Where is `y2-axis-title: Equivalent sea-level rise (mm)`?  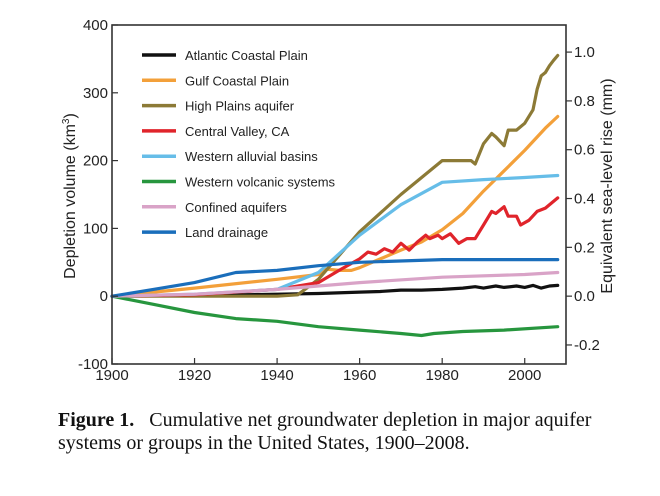
y2-axis-title: Equivalent sea-level rise (mm) is located at coordinates (607, 185).